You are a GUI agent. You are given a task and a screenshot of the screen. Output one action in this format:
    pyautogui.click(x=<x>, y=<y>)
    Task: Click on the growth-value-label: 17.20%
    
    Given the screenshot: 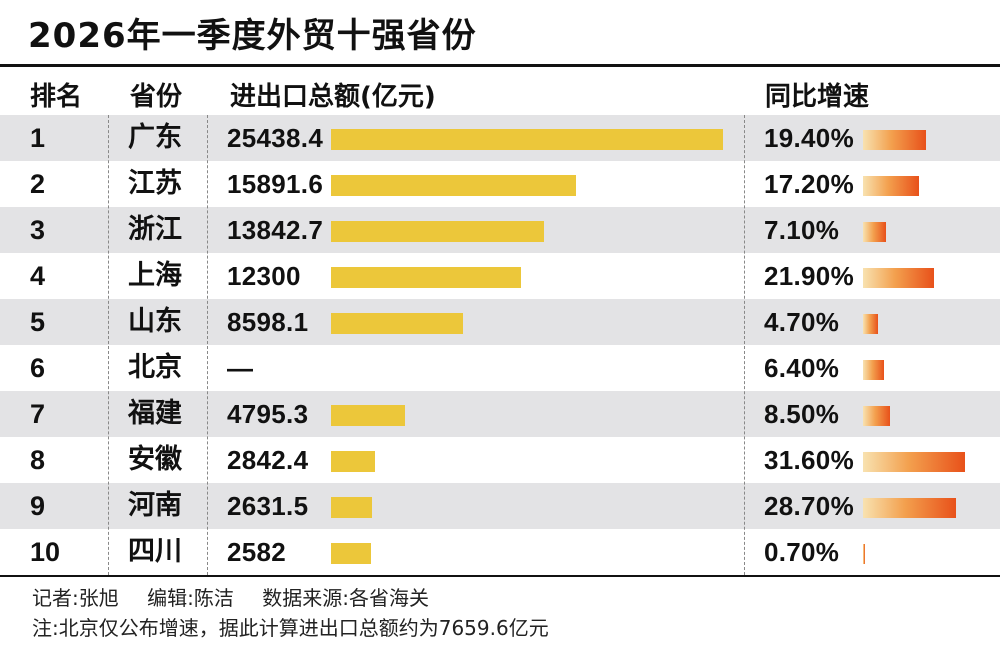 What is the action you would take?
    pyautogui.click(x=809, y=184)
    